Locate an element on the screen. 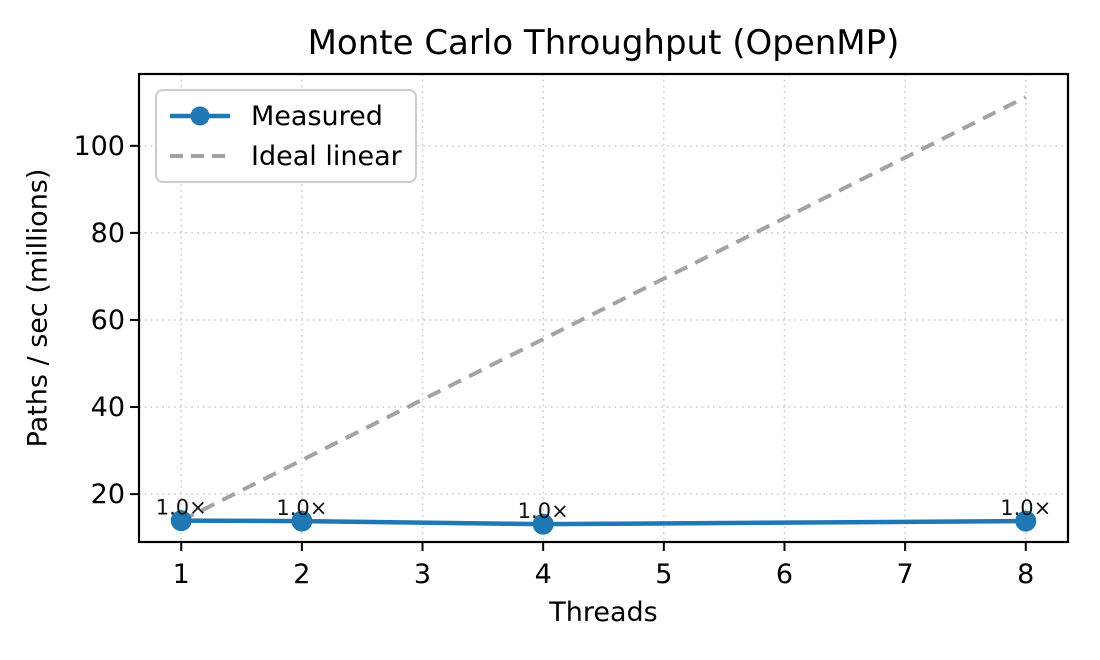 This screenshot has height=660, width=1100. legend-label-ideal: Ideal linear is located at coordinates (326, 156).